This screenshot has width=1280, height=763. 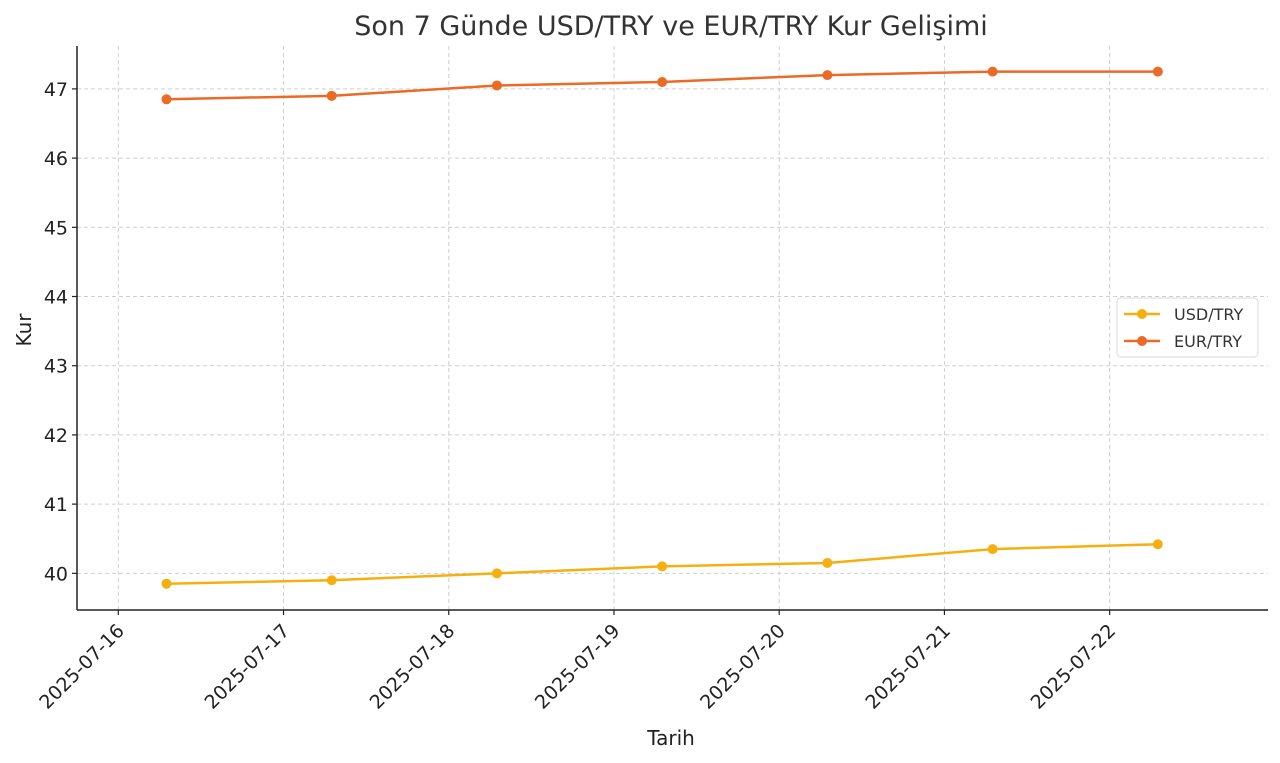 I want to click on x-tick-label: 2025-07-22, so click(x=1074, y=667).